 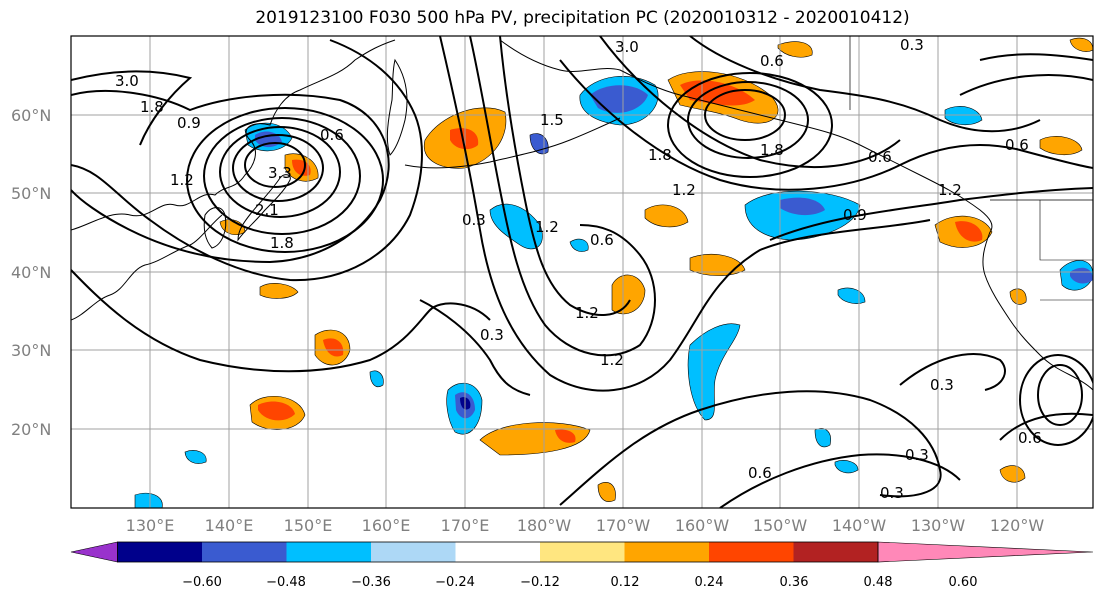 I want to click on contour-label: 0.9, so click(x=855, y=215).